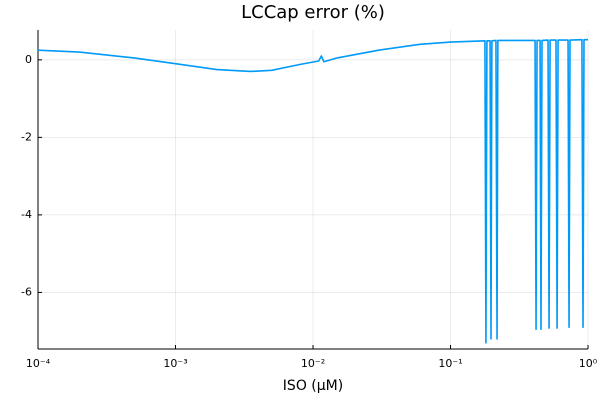  Describe the element at coordinates (26, 291) in the screenshot. I see `y-tick-label: -6` at that location.